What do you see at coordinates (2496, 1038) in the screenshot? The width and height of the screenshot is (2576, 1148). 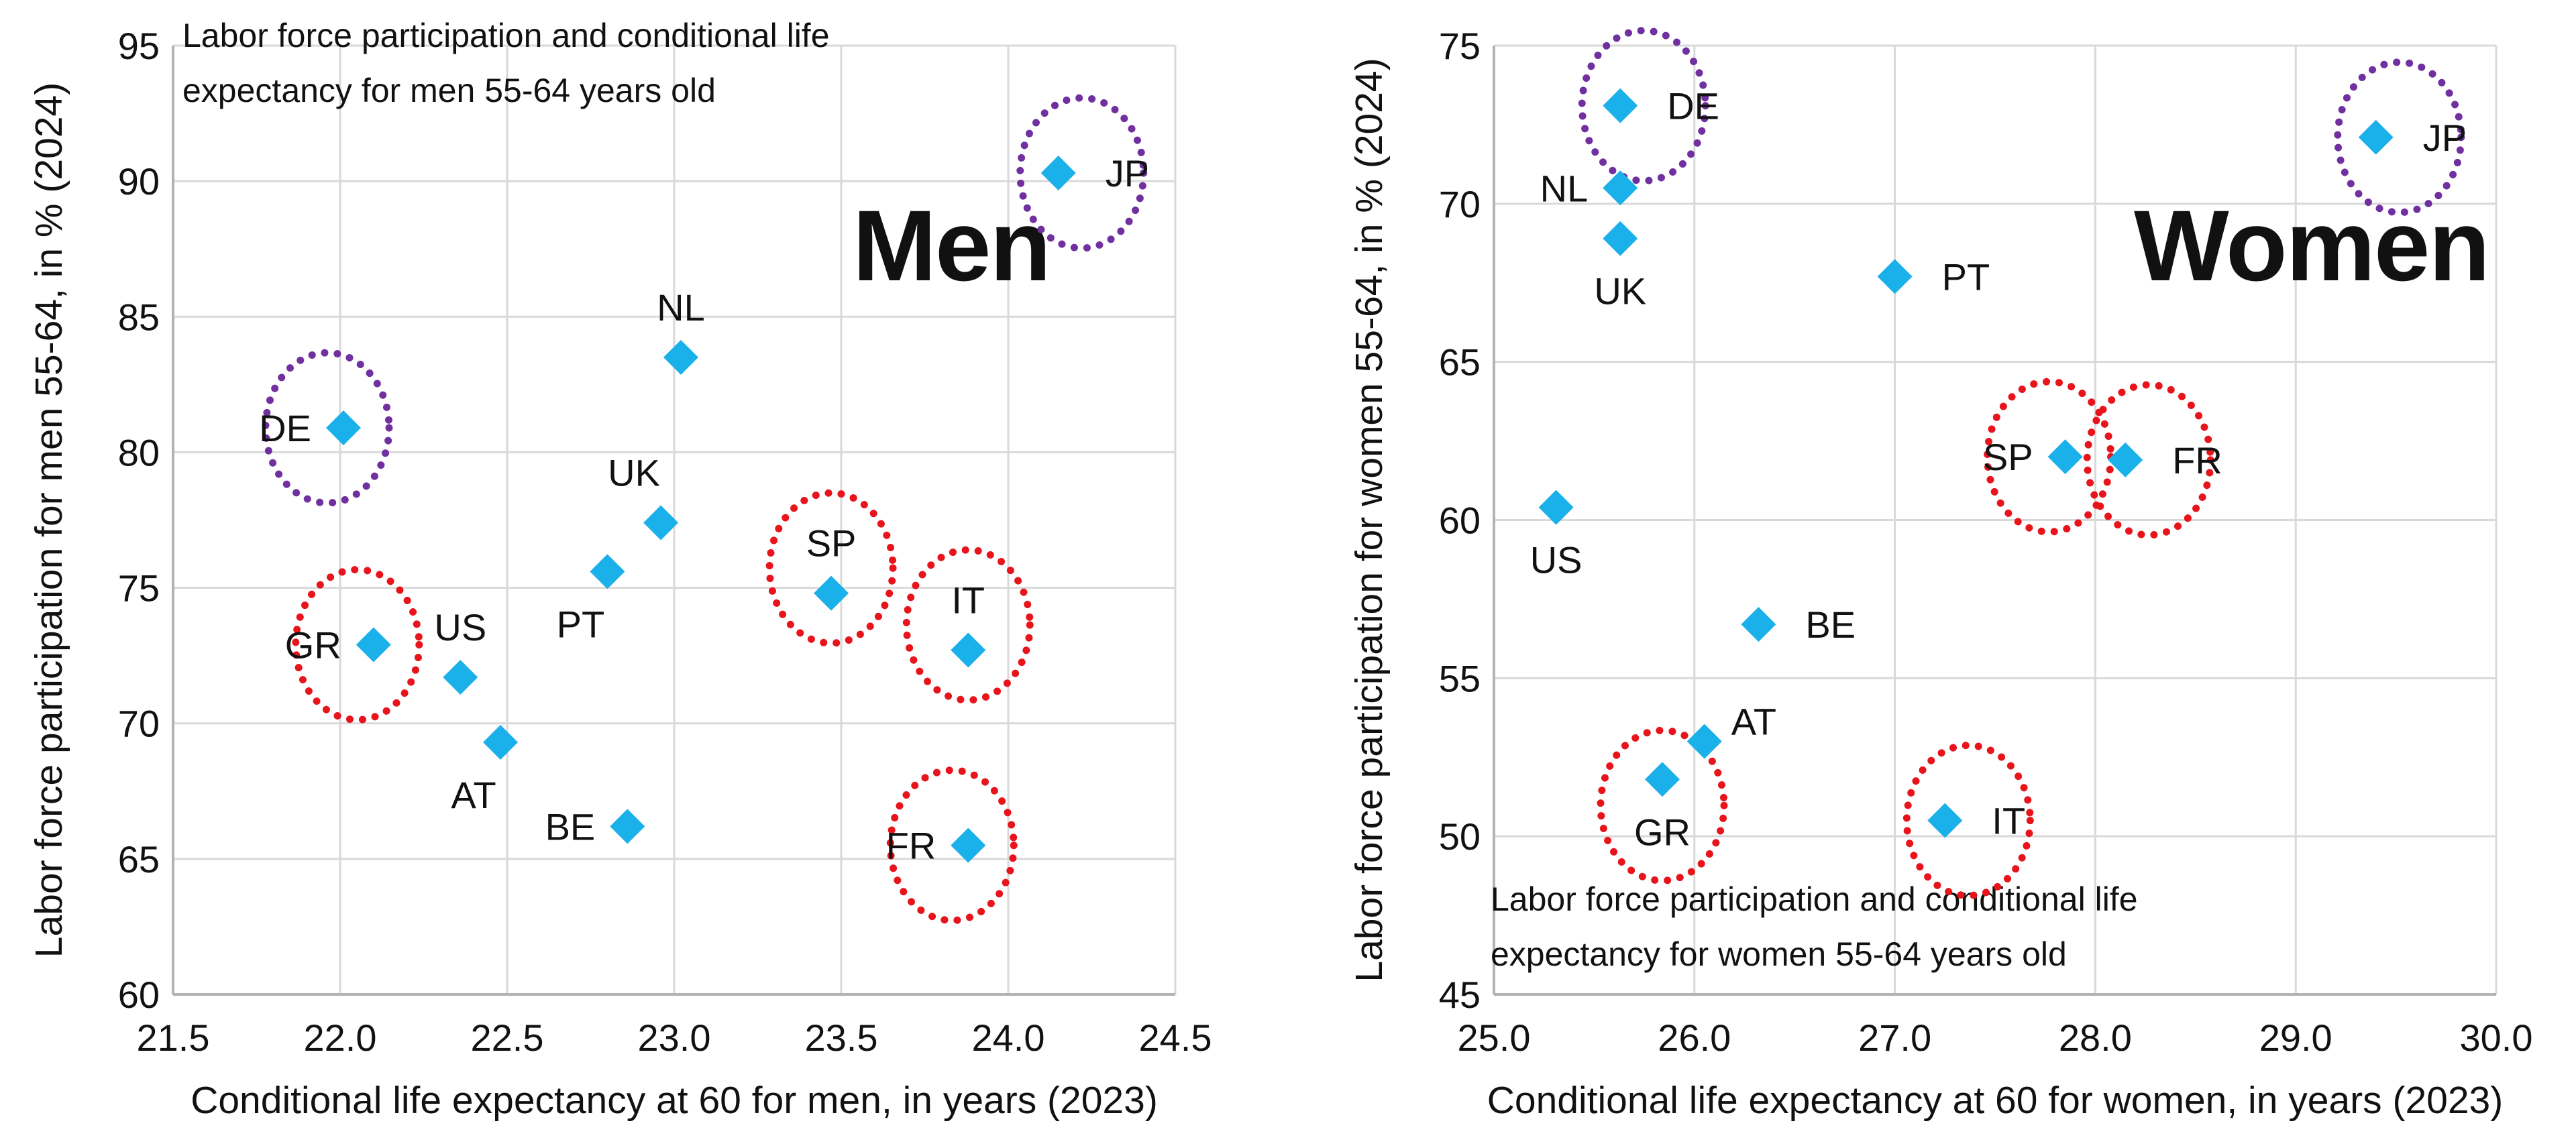 I see `x-tick-label: 30.0` at bounding box center [2496, 1038].